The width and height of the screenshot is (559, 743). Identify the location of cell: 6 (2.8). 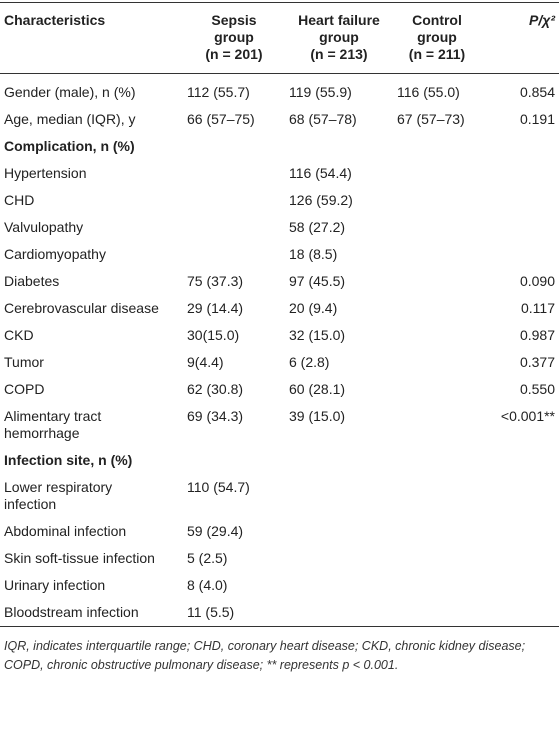
(339, 362).